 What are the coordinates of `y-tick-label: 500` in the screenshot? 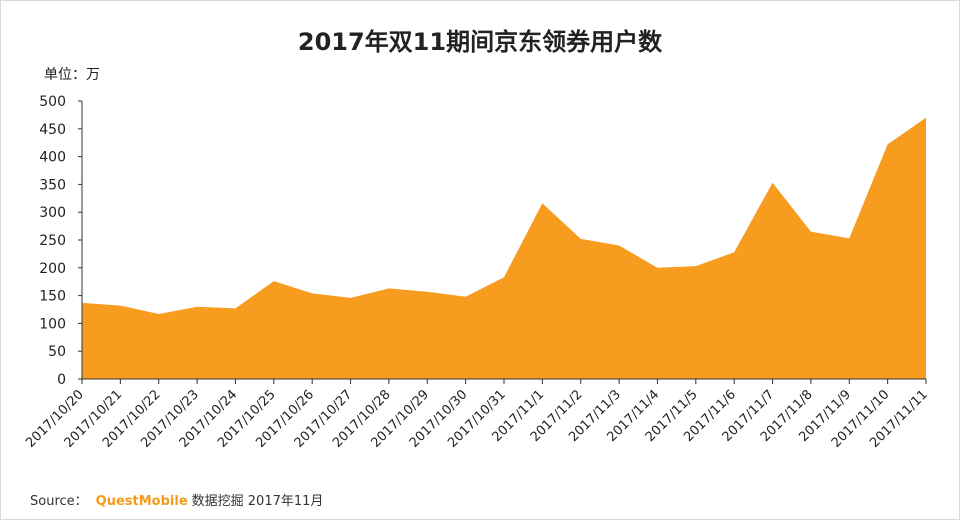 It's located at (52, 102).